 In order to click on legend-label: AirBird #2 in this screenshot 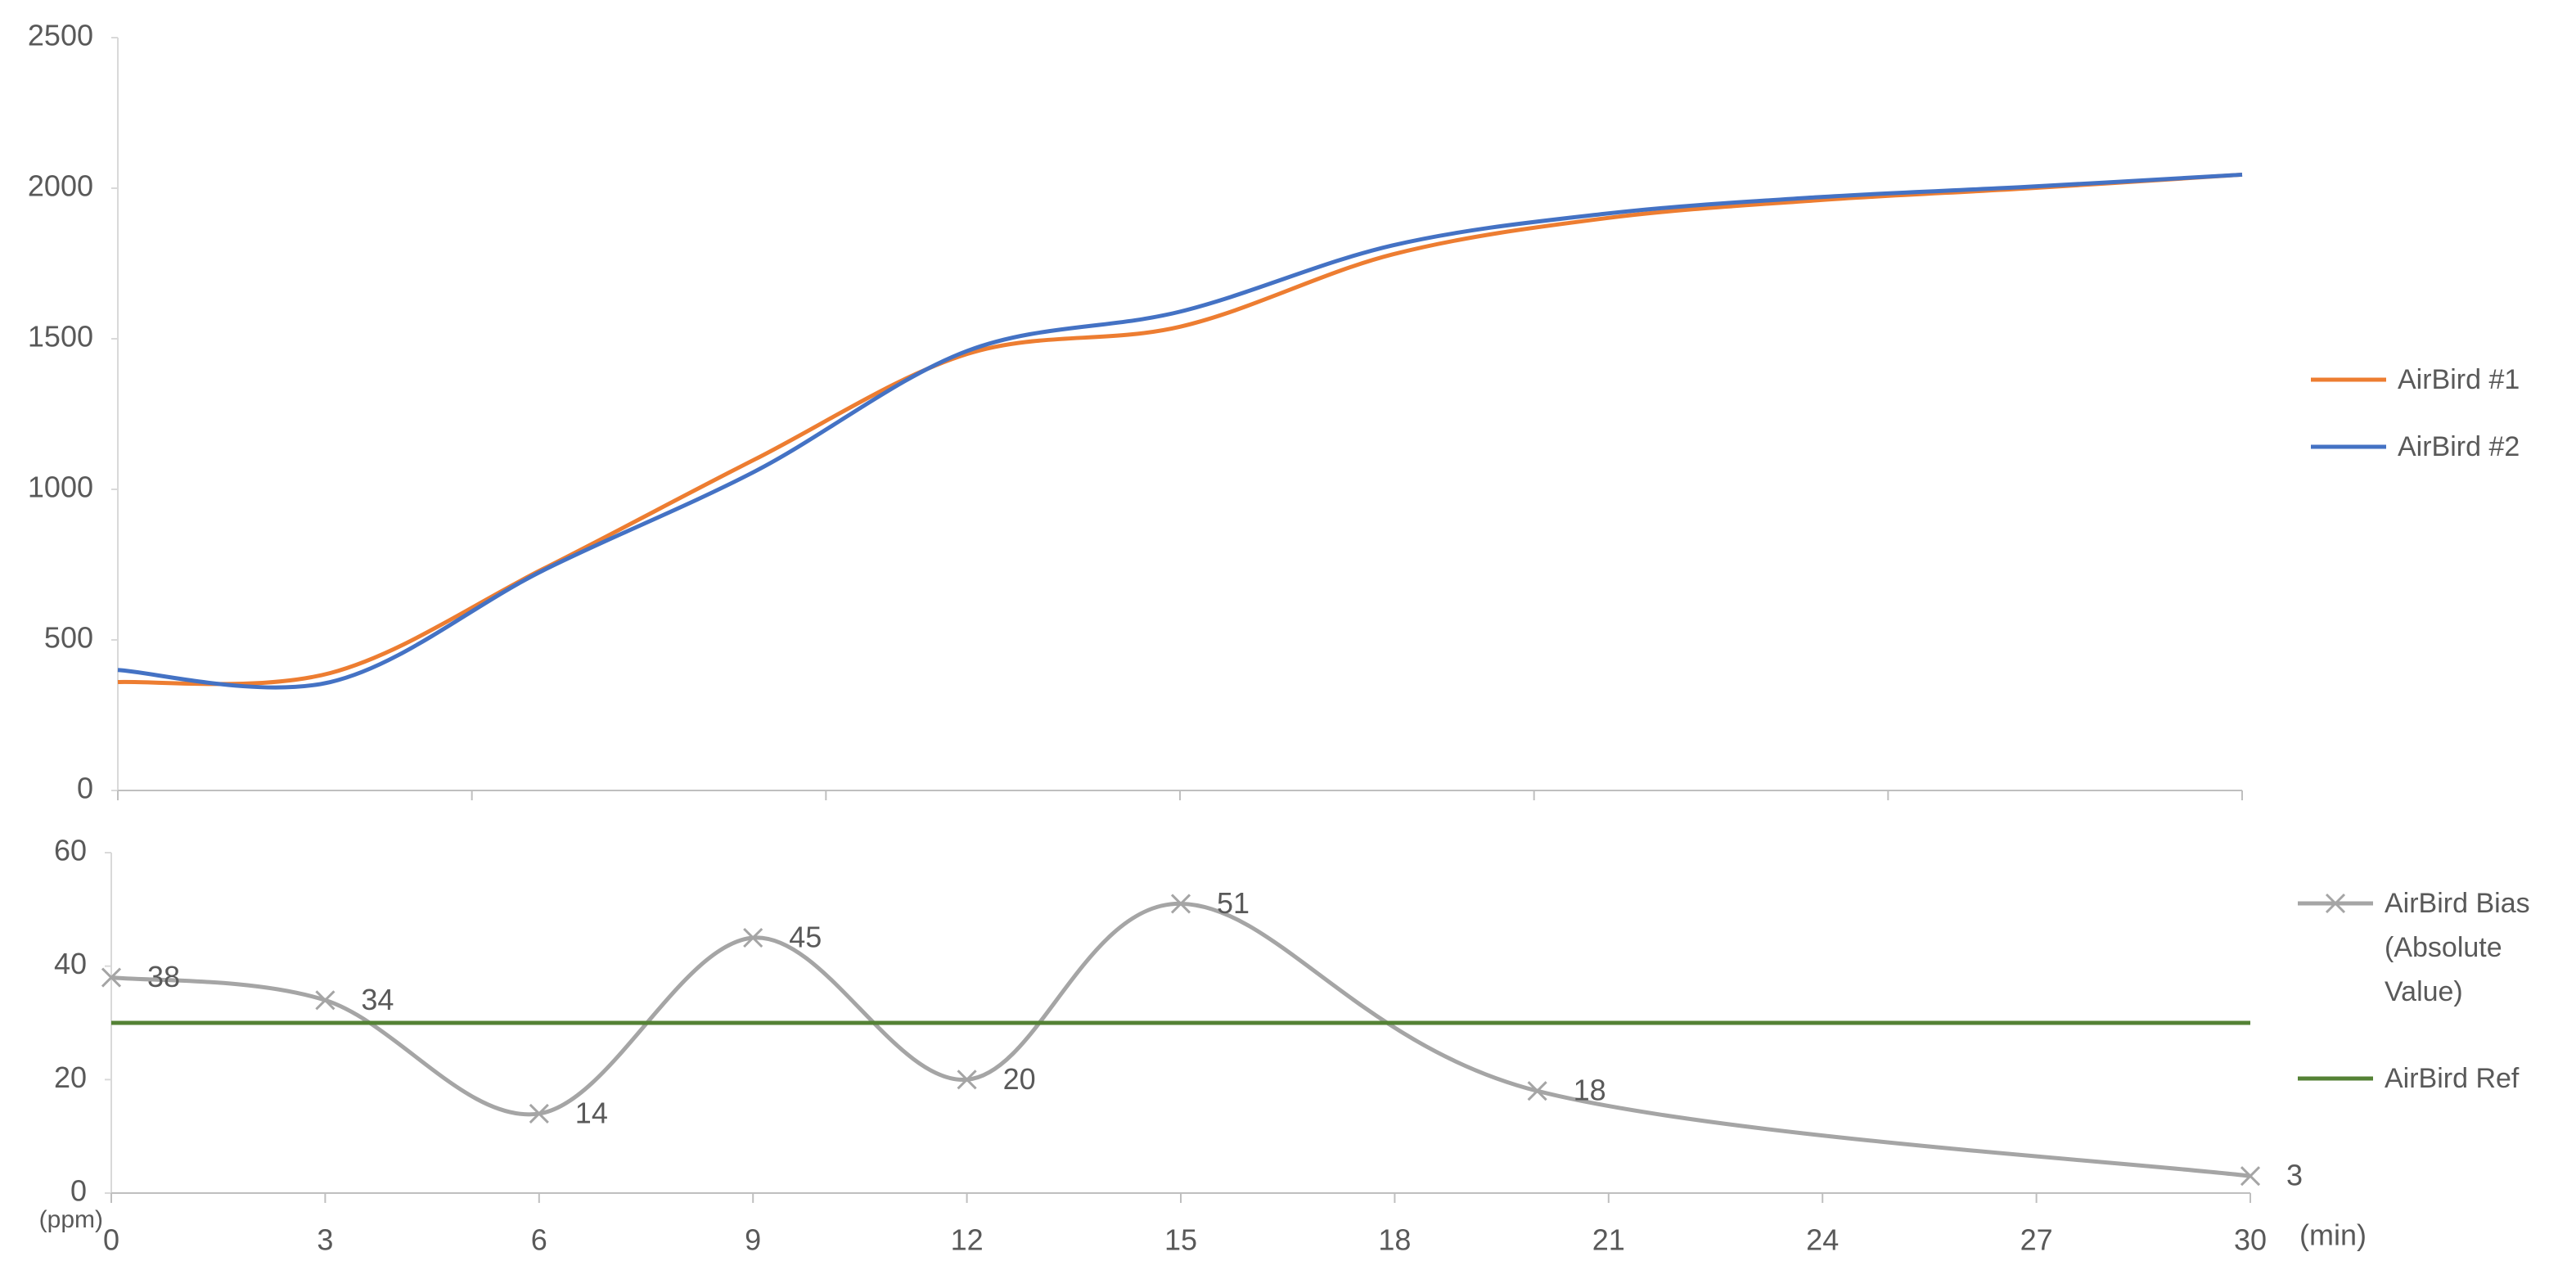, I will do `click(2459, 447)`.